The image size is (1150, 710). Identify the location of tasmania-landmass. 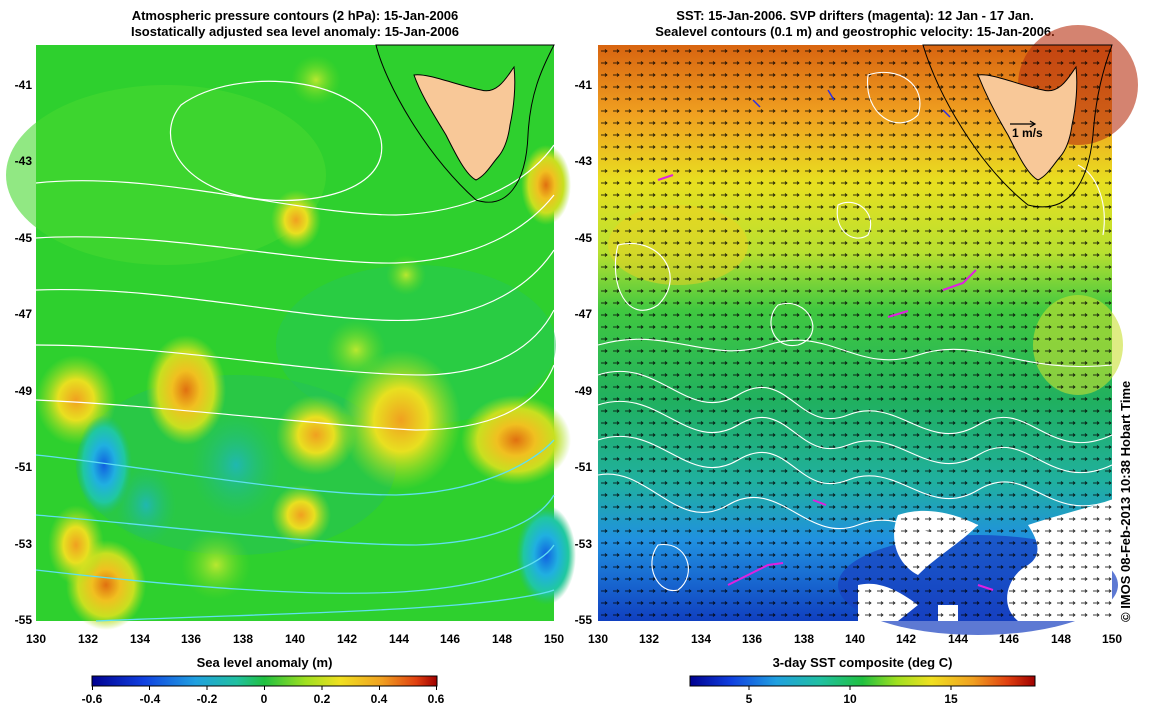
(464, 123).